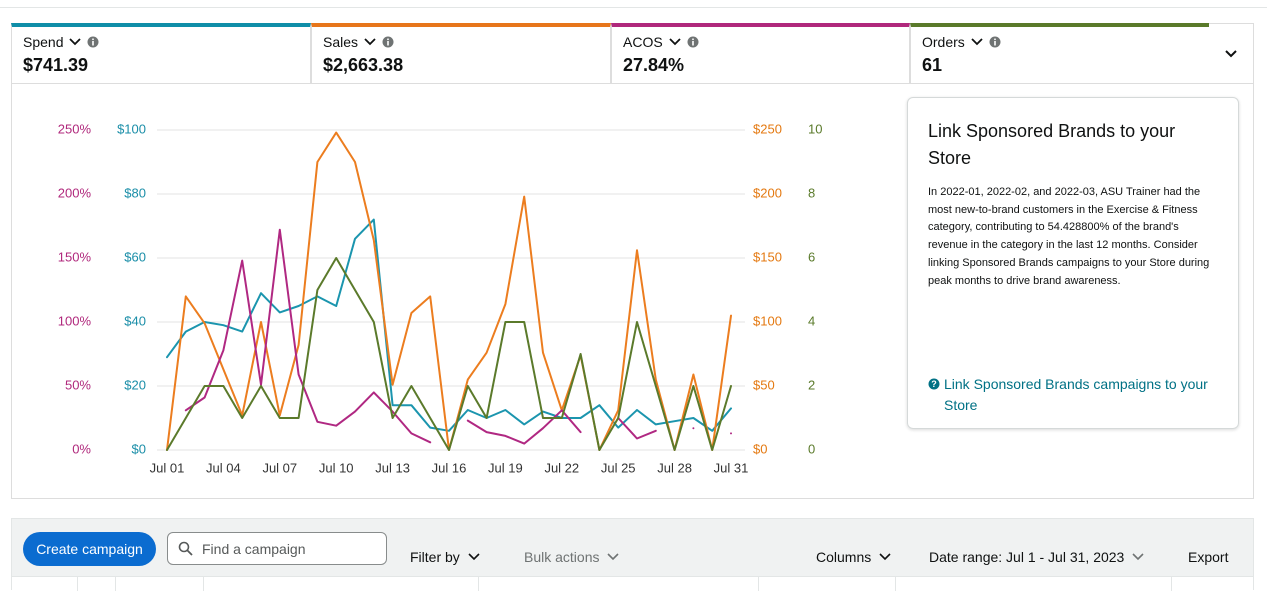 The height and width of the screenshot is (591, 1267). What do you see at coordinates (449, 354) in the screenshot?
I see `series-line` at bounding box center [449, 354].